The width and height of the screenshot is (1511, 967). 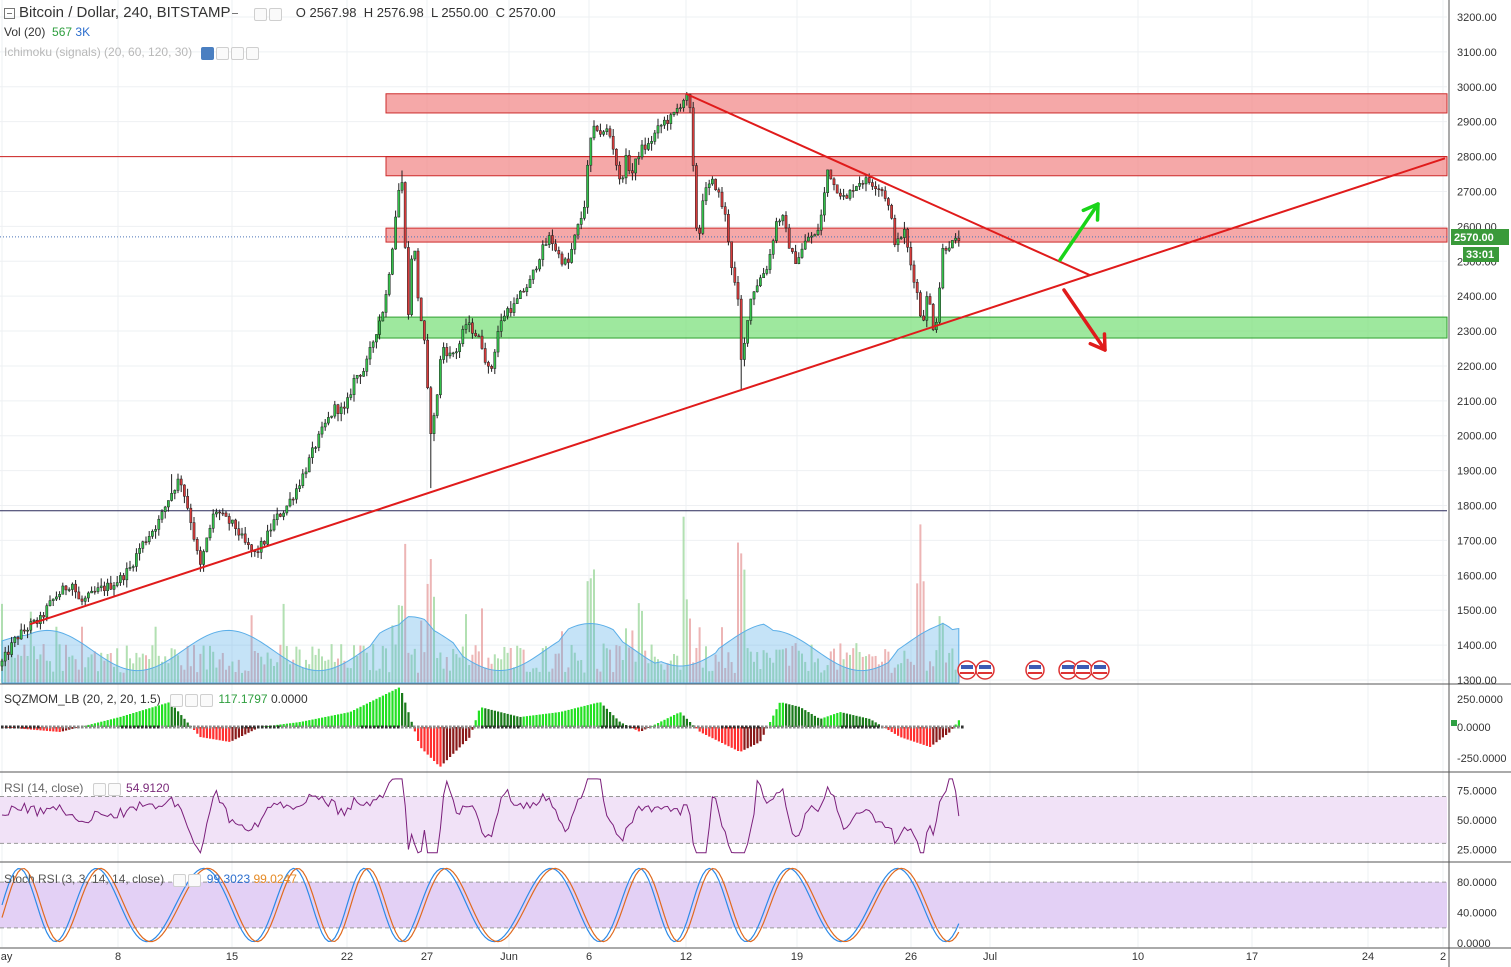 What do you see at coordinates (132, 52) in the screenshot?
I see `ichimoku-legend: Ichimoku (signals) (20, 60, 120, 30)` at bounding box center [132, 52].